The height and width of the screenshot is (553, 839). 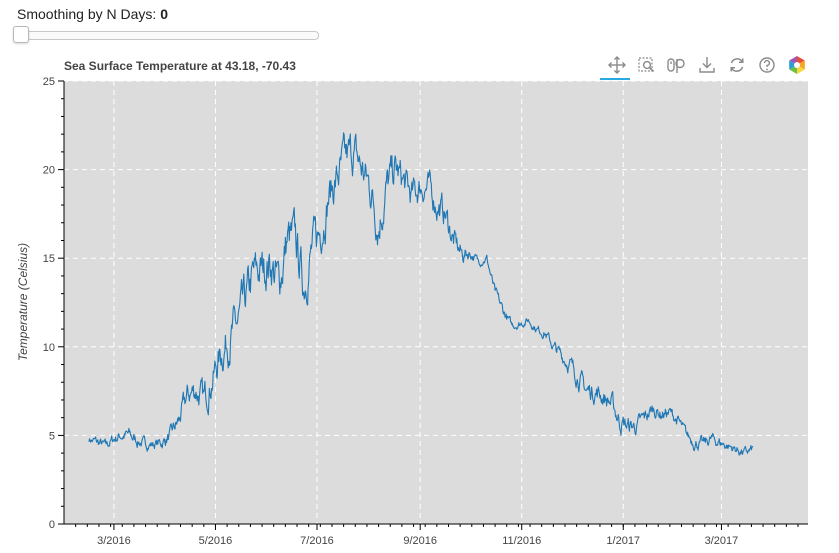 I want to click on smoothing-slider-widget: Smoothing by N Days: 0, so click(x=167, y=24).